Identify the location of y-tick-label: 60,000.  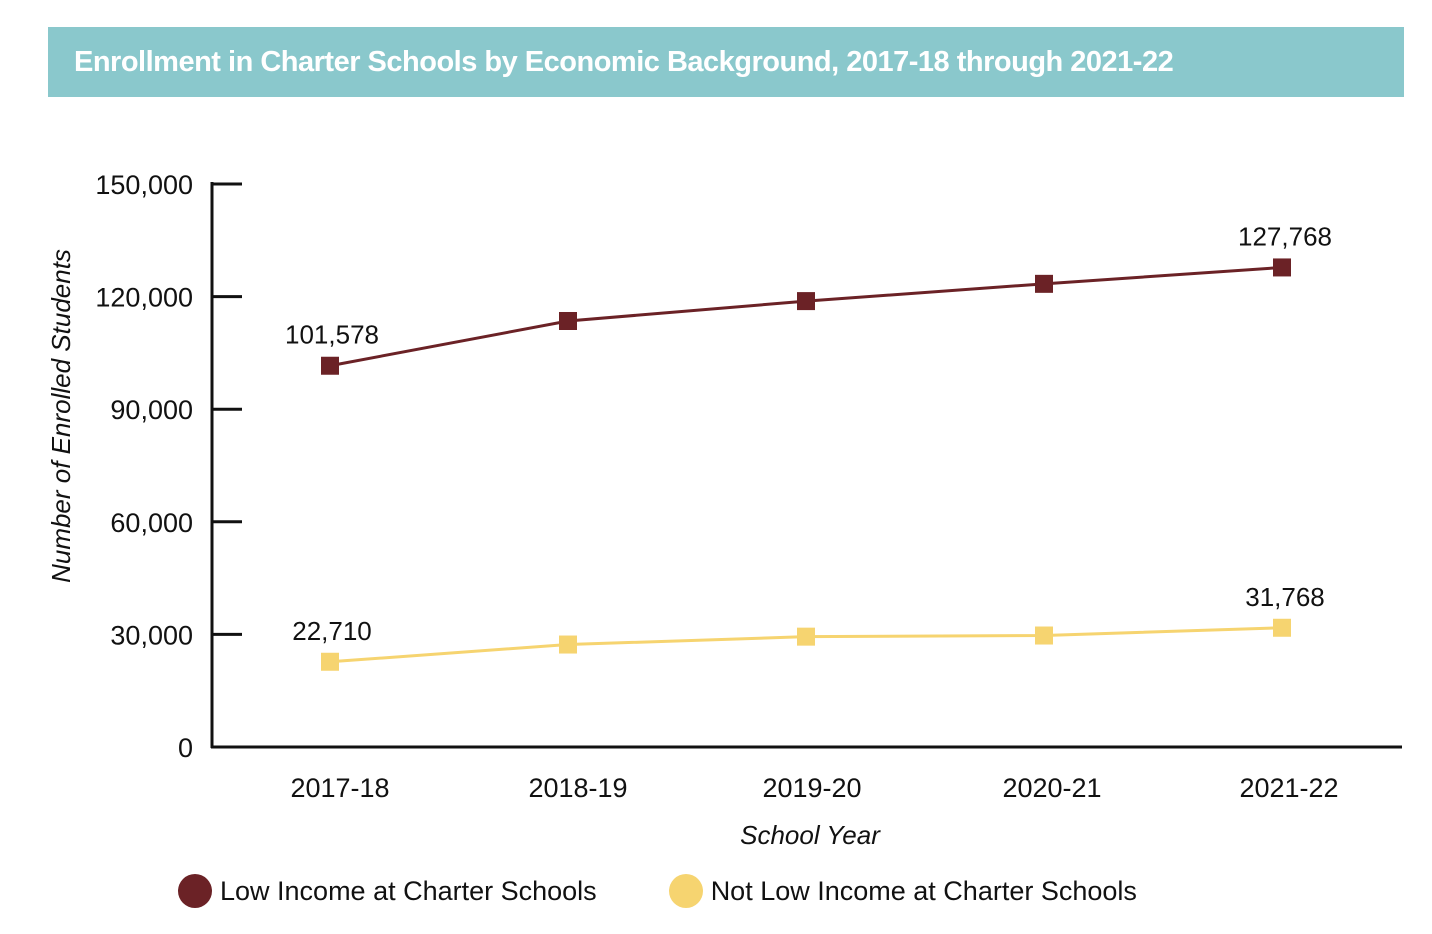
(151, 523).